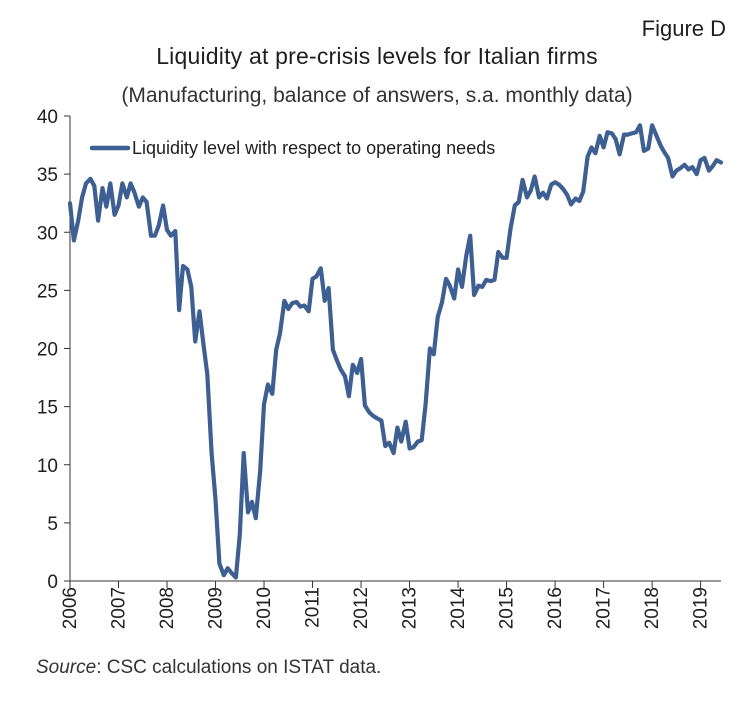  What do you see at coordinates (47, 350) in the screenshot?
I see `y-tick-label: 20` at bounding box center [47, 350].